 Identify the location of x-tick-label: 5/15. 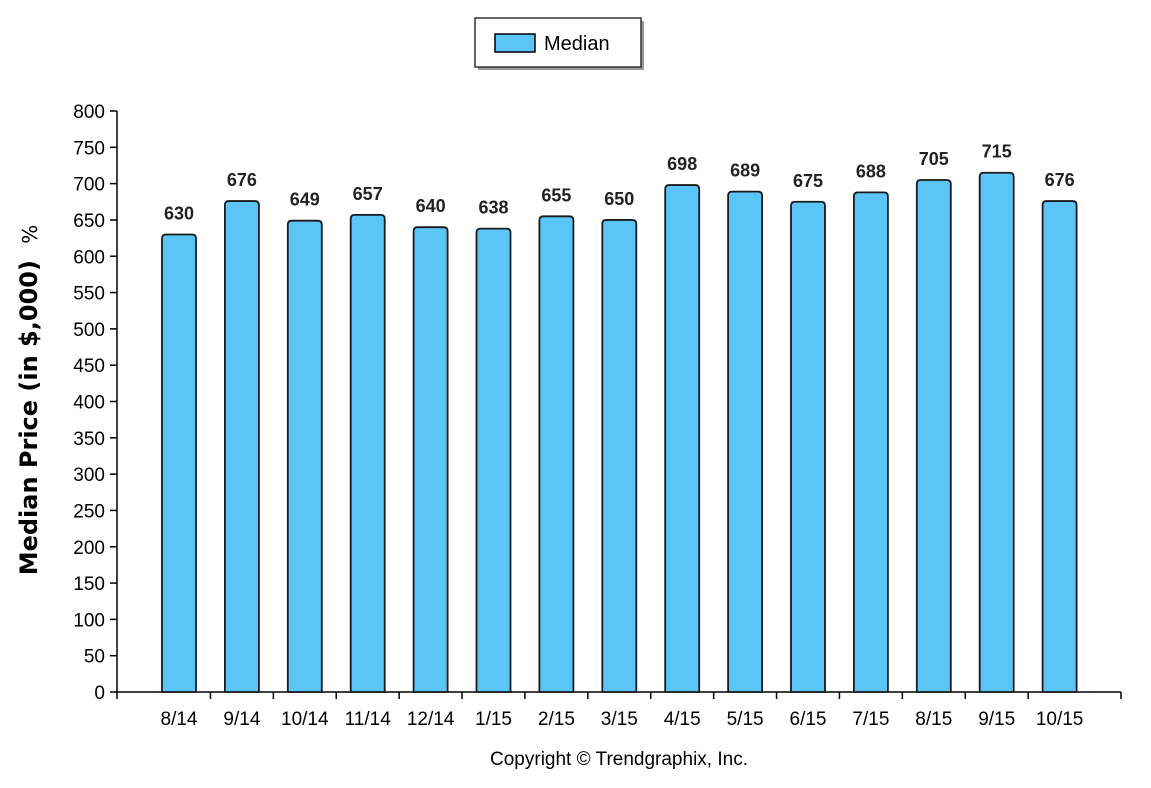
(745, 719).